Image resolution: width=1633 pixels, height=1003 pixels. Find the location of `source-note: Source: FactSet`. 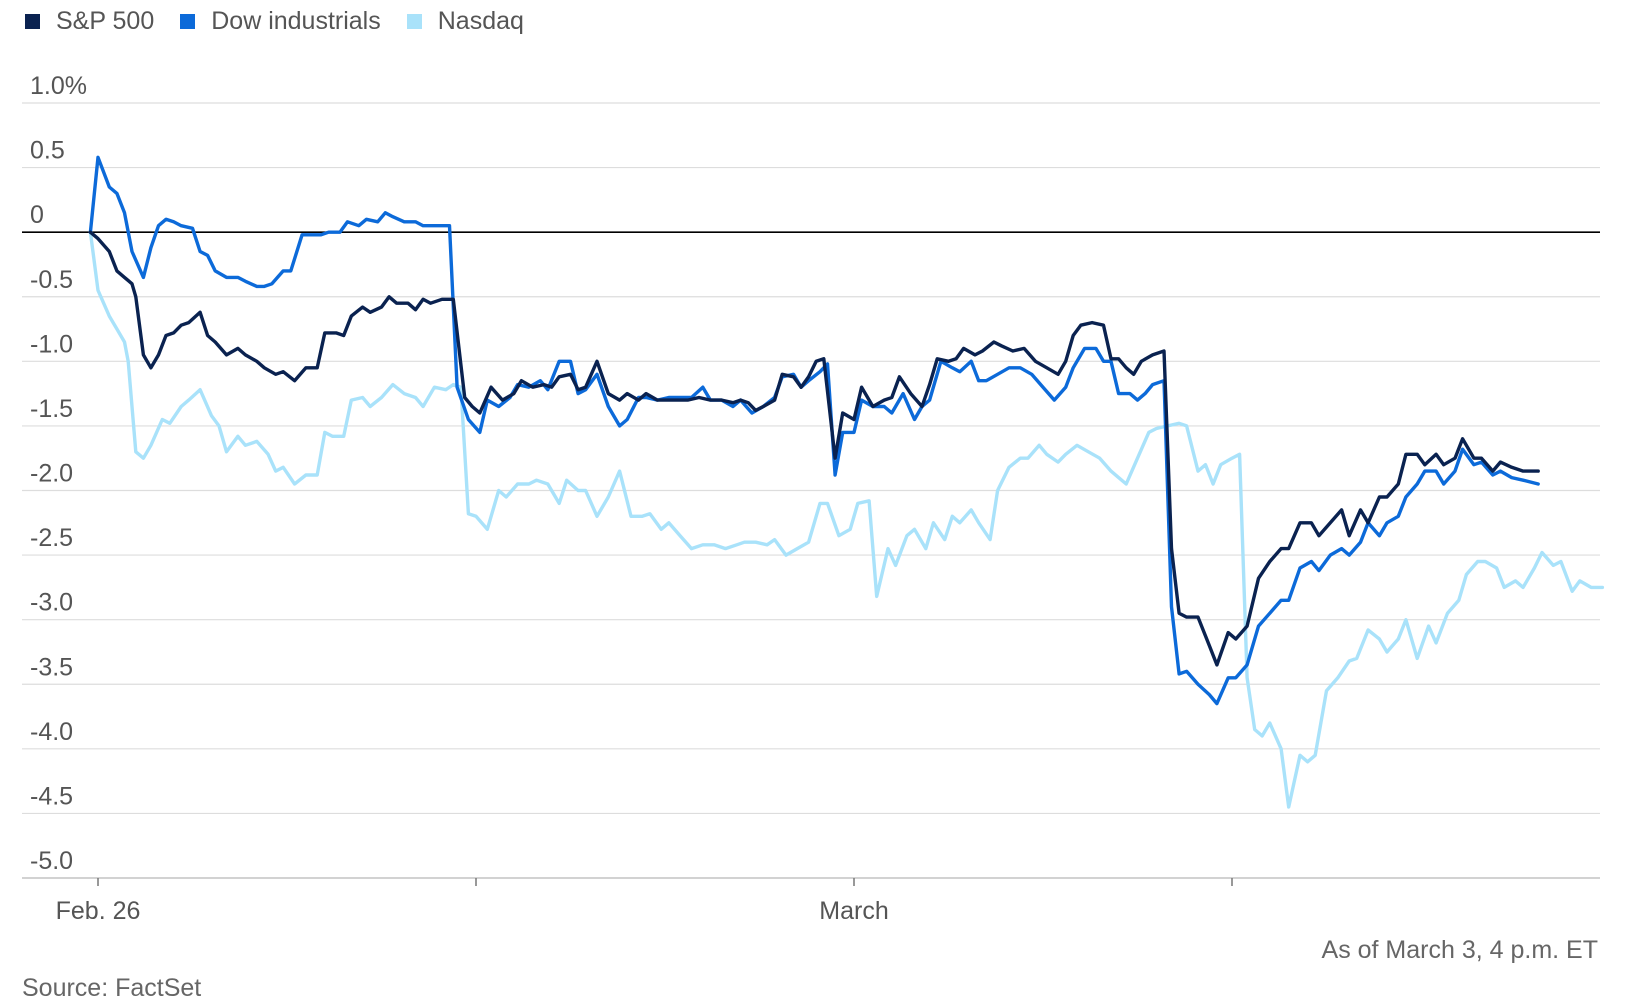

source-note: Source: FactSet is located at coordinates (112, 988).